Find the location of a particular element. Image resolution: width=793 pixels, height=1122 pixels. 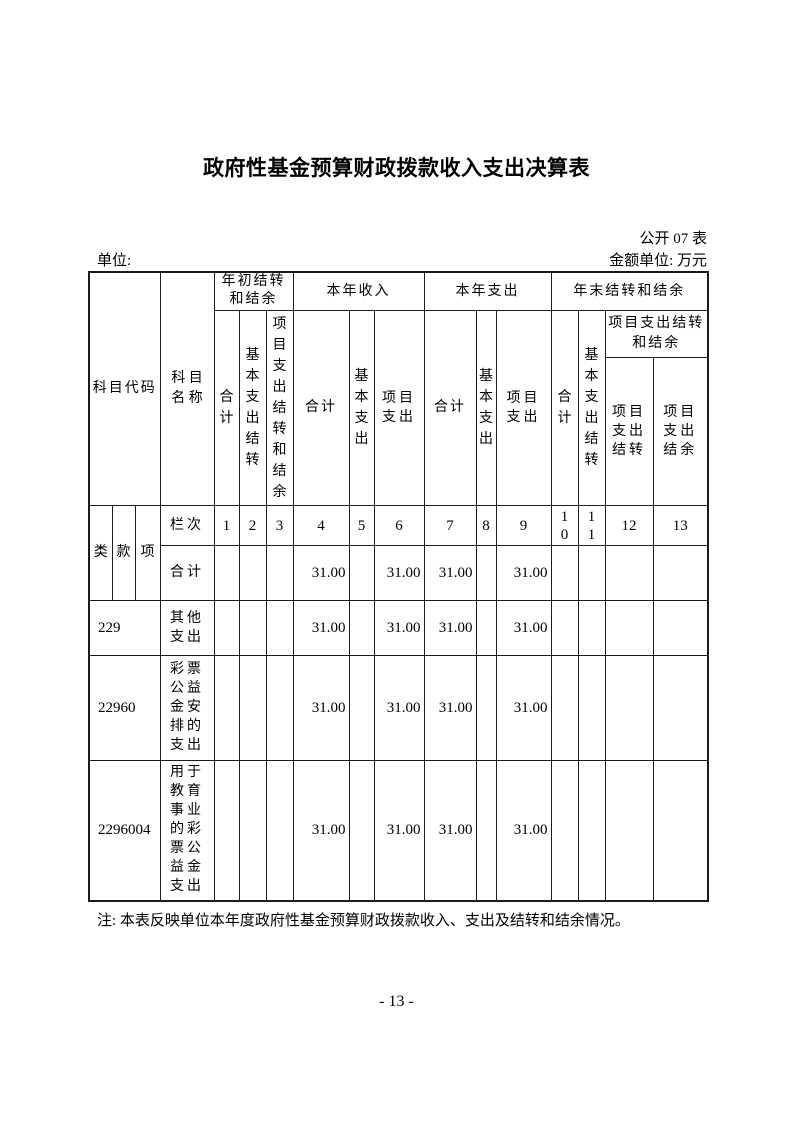

group-end-year-carryover: 年末结转和结余 is located at coordinates (629, 291).